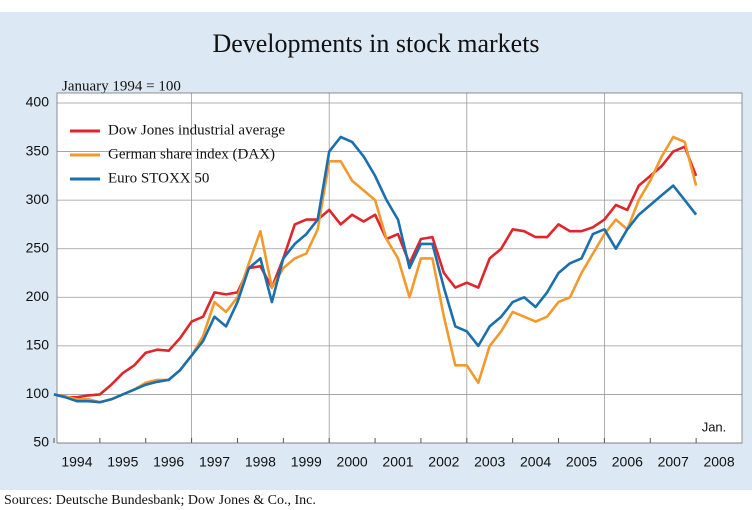  What do you see at coordinates (397, 462) in the screenshot?
I see `x-tick-label: 2001` at bounding box center [397, 462].